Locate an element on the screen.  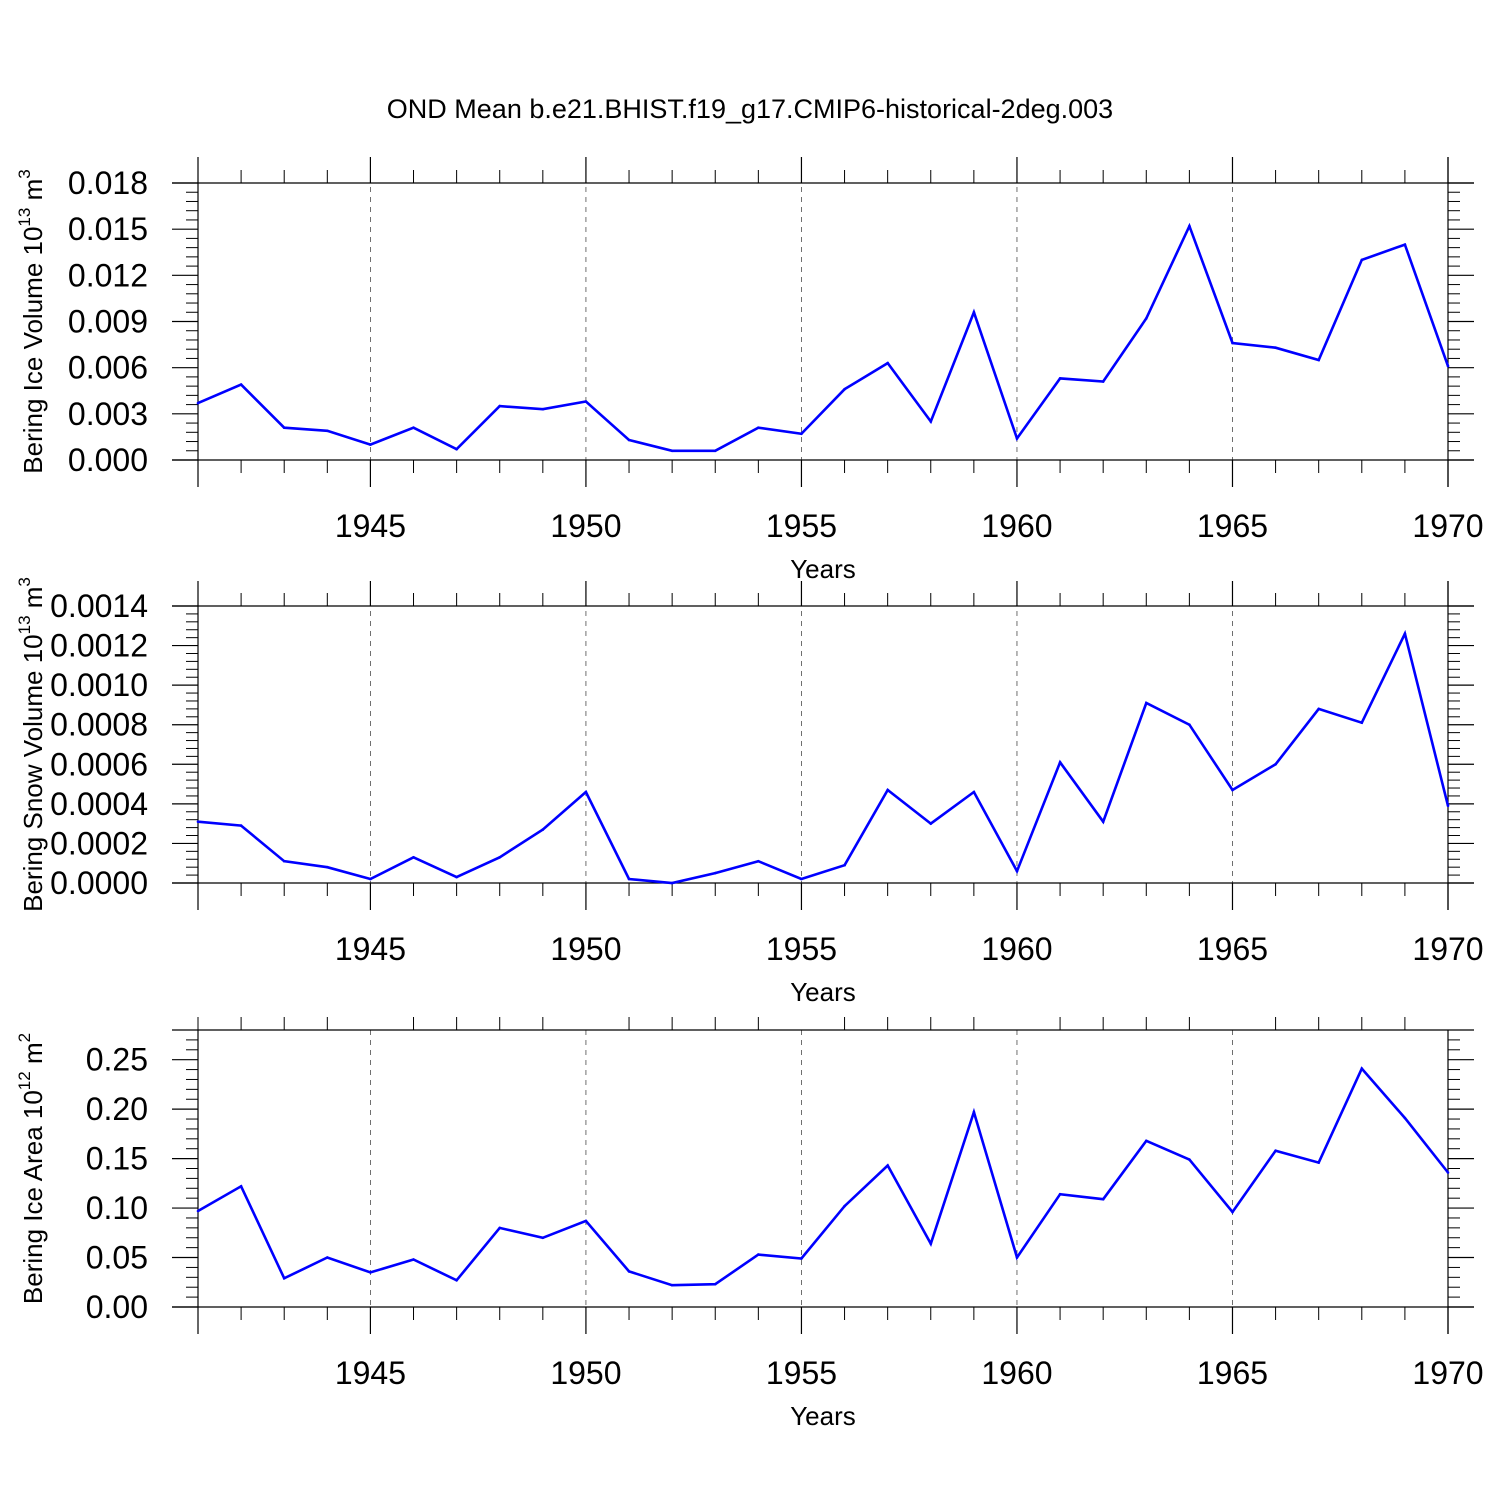
y-axis-title: Bering Snow Volume 1013 m3 is located at coordinates (31, 744).